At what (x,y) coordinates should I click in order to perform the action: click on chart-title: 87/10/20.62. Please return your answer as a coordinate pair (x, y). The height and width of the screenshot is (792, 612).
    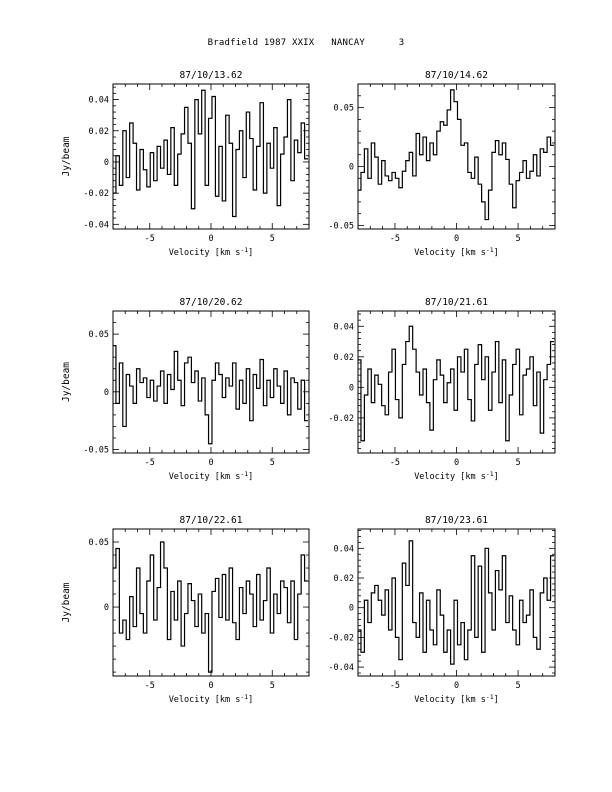
    Looking at the image, I should click on (211, 302).